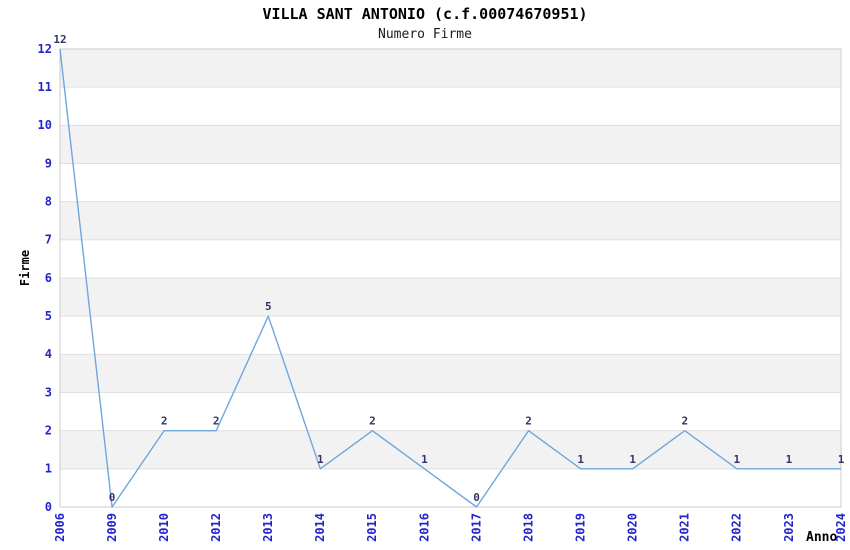 The width and height of the screenshot is (850, 550). What do you see at coordinates (48, 202) in the screenshot?
I see `y-tick-label: 8` at bounding box center [48, 202].